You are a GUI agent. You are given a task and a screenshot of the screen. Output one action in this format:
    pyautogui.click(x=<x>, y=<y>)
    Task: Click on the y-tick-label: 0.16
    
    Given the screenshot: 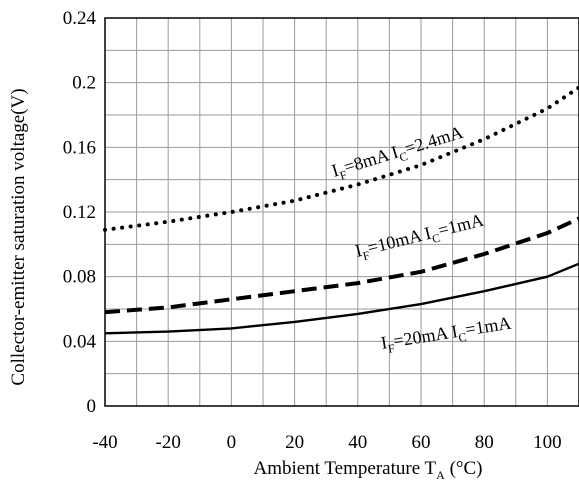 What is the action you would take?
    pyautogui.click(x=79, y=147)
    